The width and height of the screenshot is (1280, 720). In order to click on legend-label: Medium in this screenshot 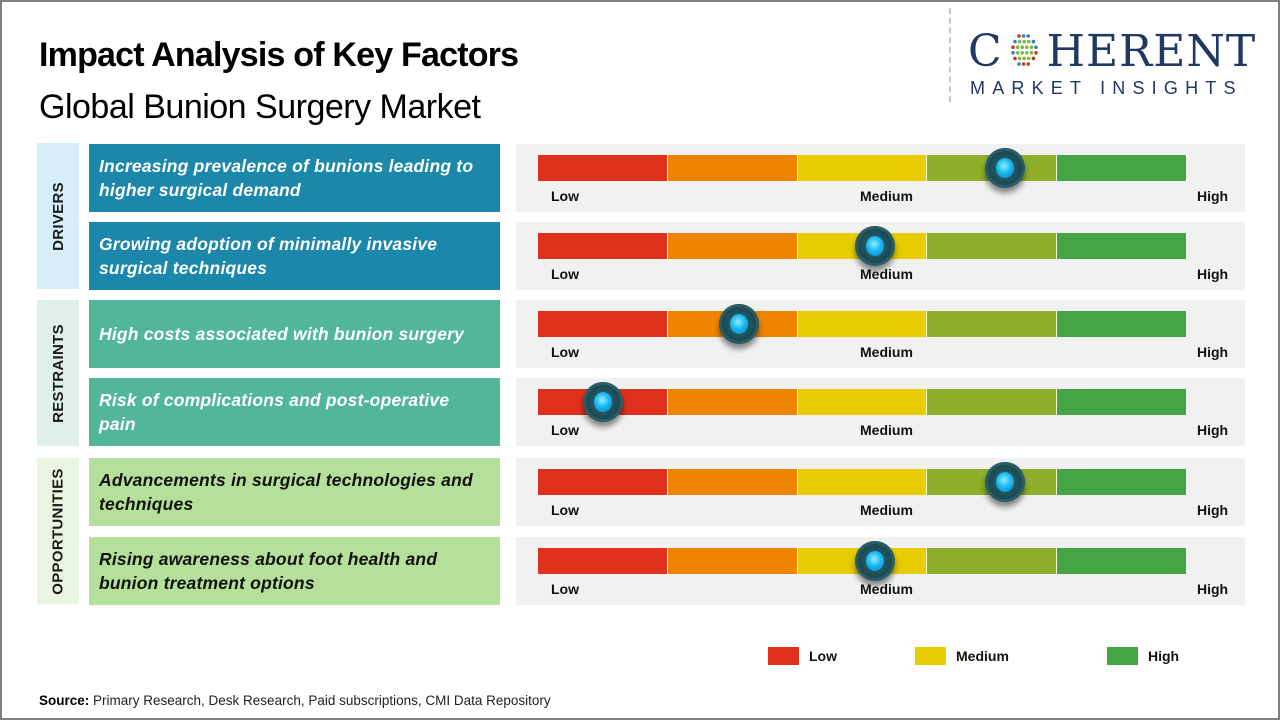, I will do `click(982, 656)`.